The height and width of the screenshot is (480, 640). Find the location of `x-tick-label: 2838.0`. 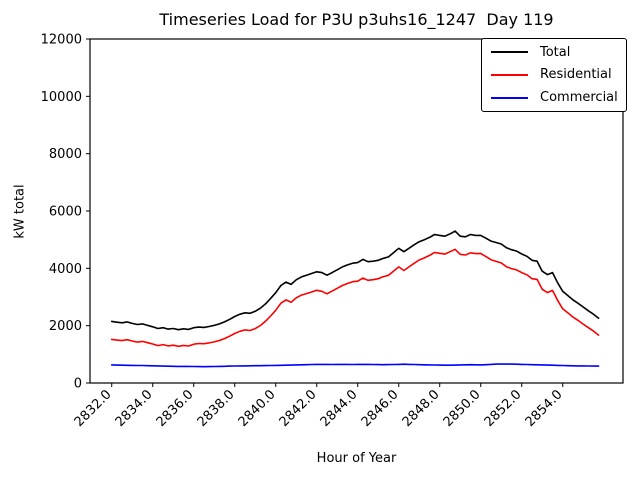

x-tick-label: 2838.0 is located at coordinates (216, 408).